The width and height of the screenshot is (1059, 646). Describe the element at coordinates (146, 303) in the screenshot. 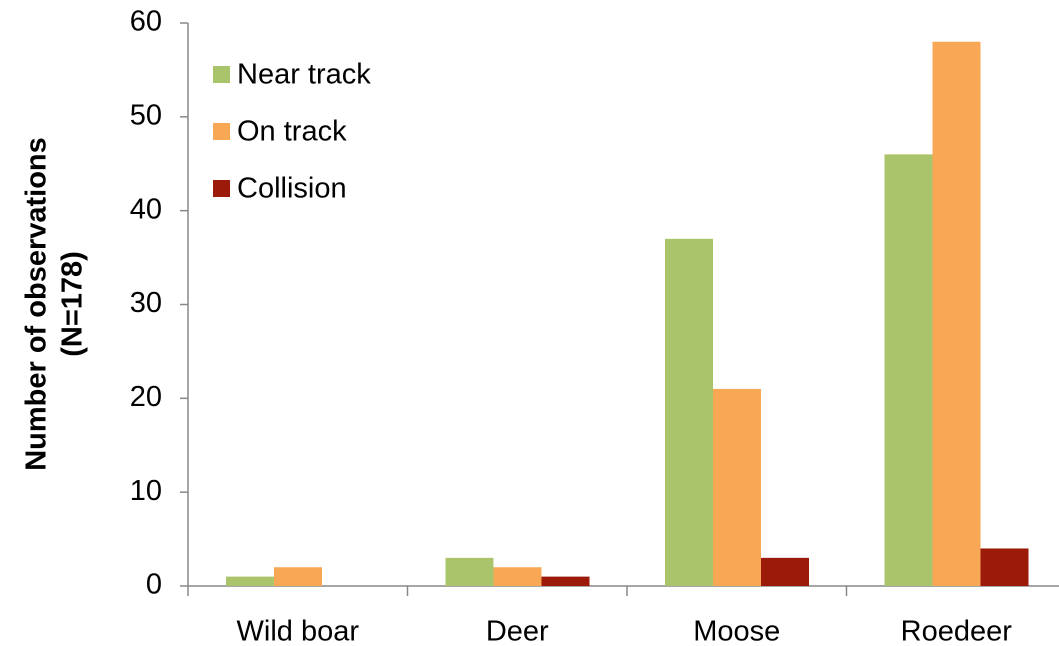

I see `y-tick-label: 30` at that location.